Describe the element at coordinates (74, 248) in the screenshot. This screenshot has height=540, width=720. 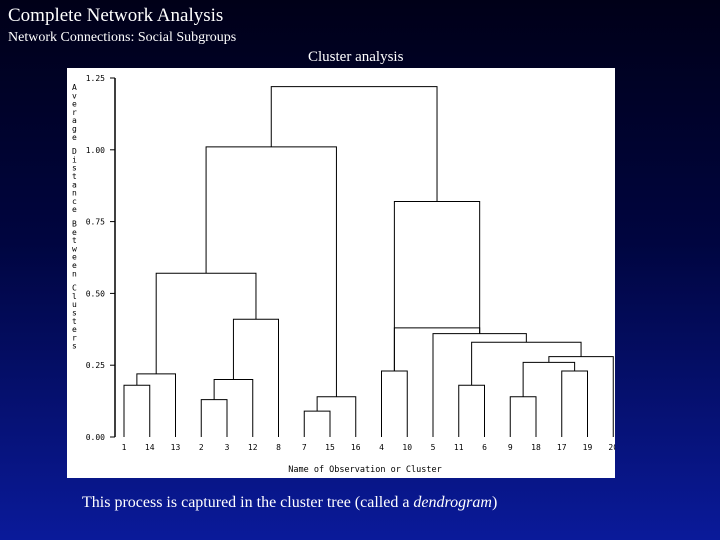
I see `y-axis-label-letter: w` at that location.